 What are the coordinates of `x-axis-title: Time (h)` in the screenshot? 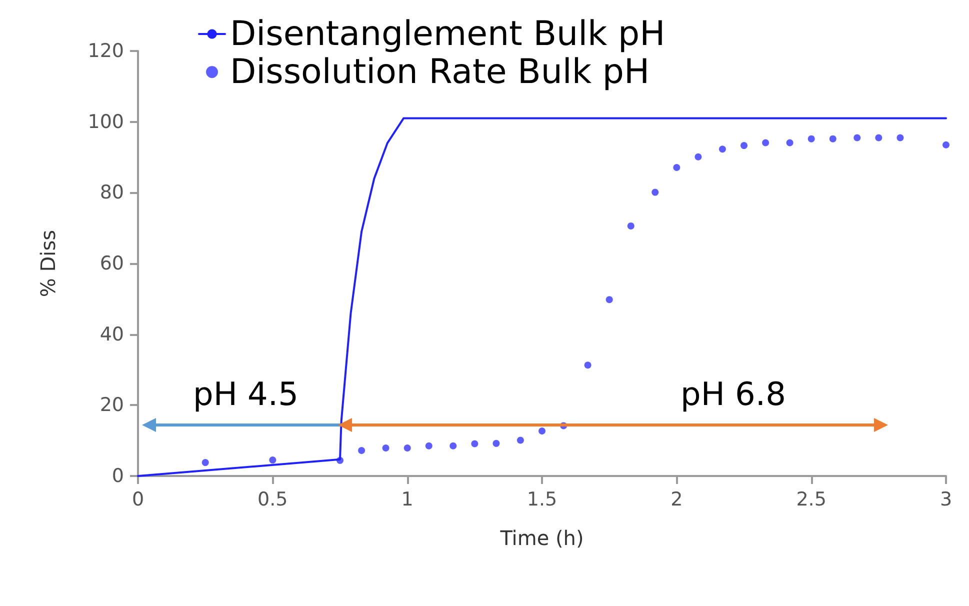 It's located at (541, 538).